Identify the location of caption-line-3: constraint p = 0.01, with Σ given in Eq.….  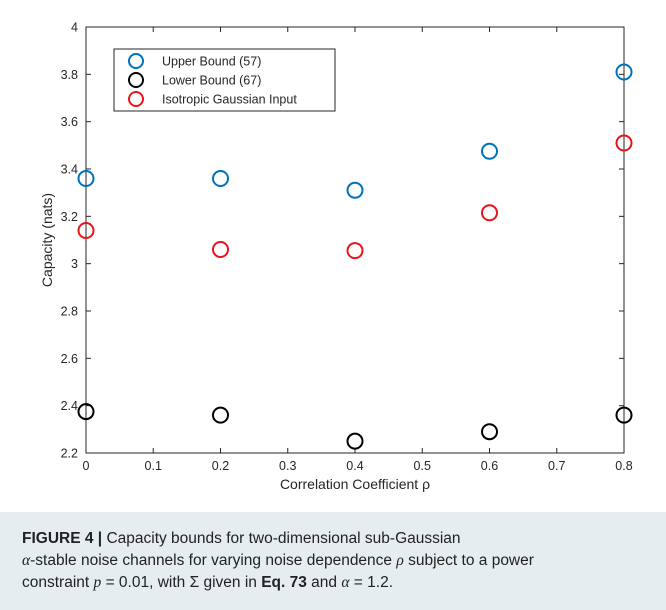
(333, 583).